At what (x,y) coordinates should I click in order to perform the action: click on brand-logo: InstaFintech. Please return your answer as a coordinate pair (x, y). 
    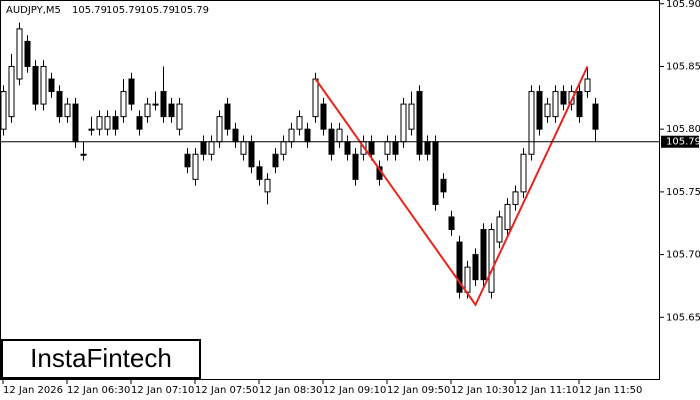
    Looking at the image, I should click on (101, 358).